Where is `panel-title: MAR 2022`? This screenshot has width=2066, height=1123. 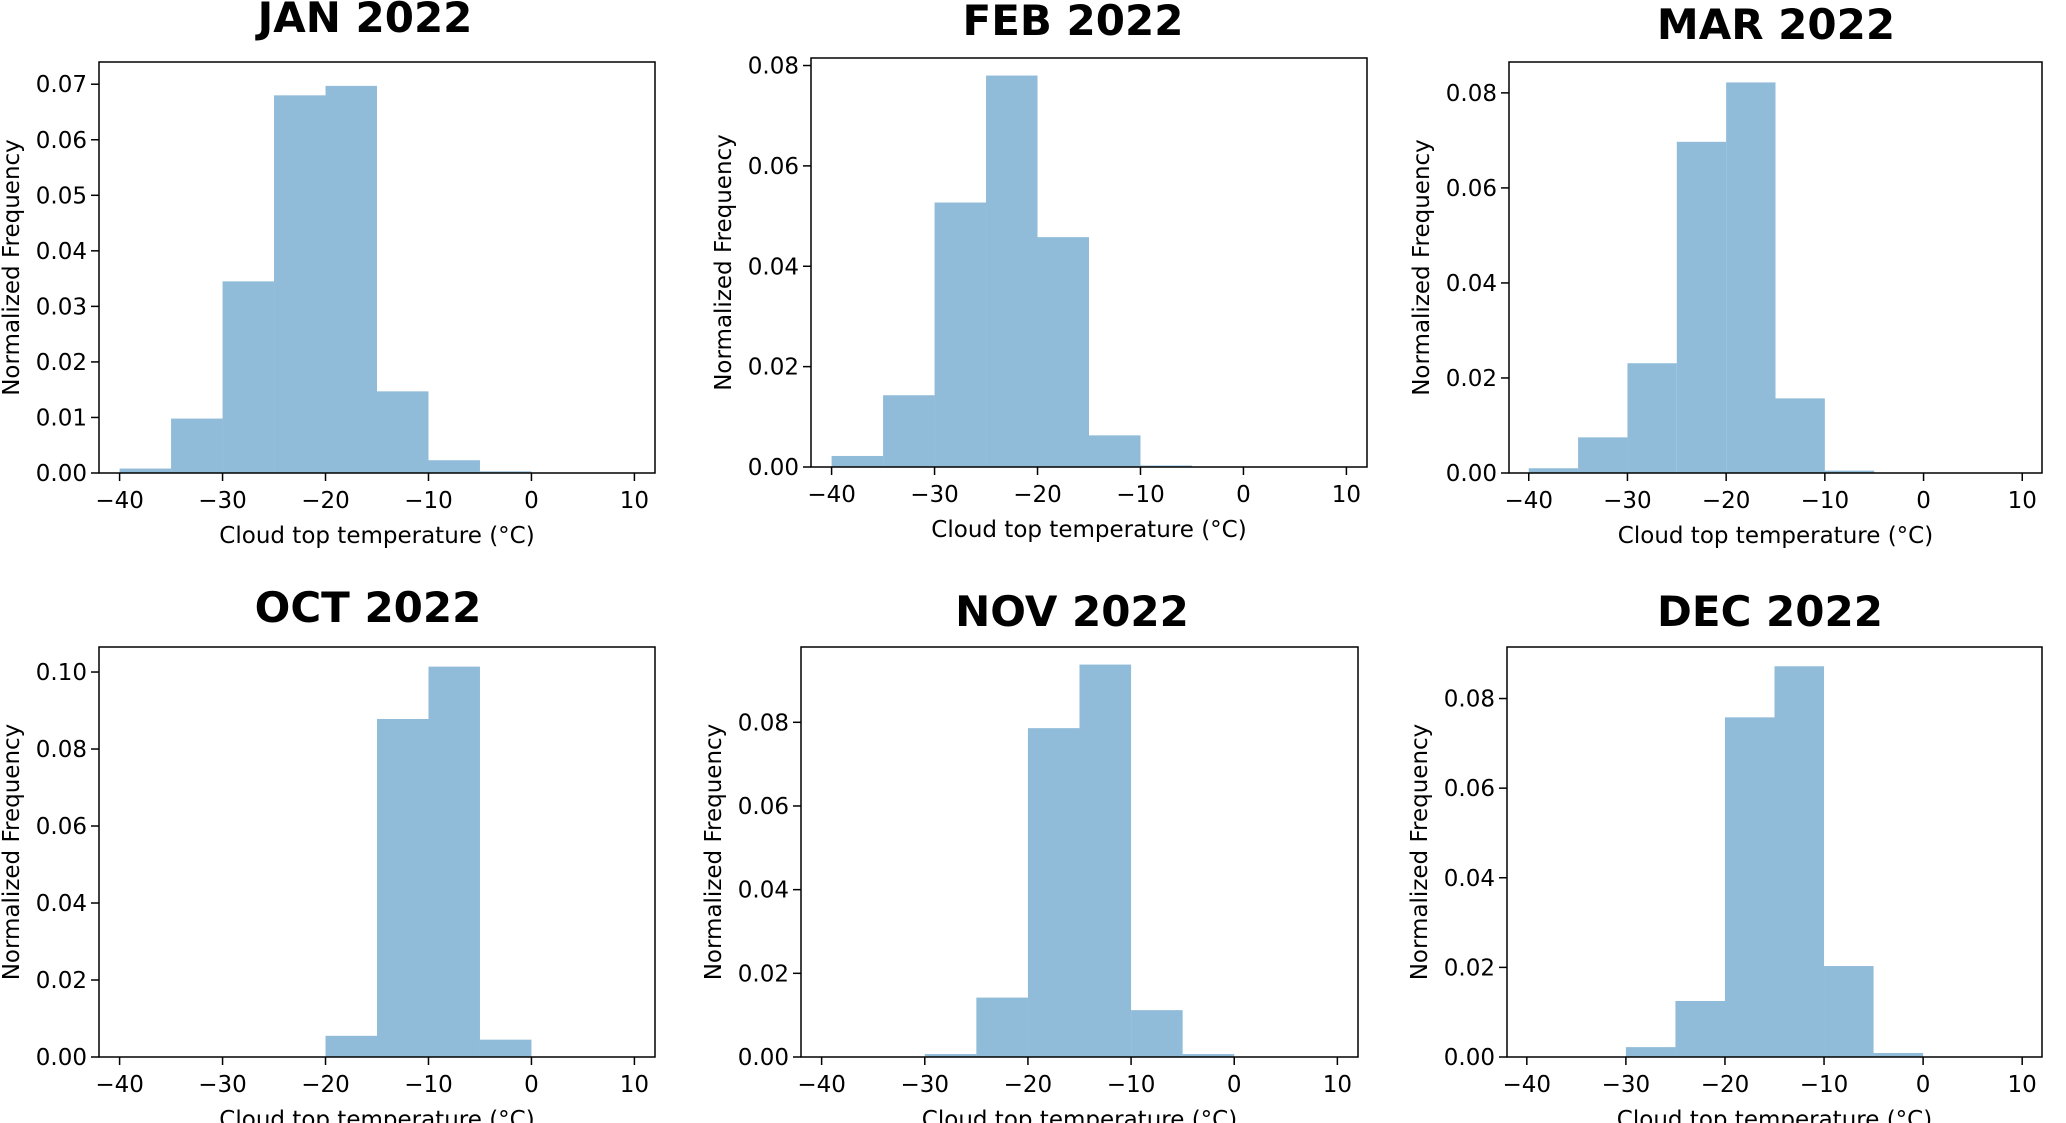 panel-title: MAR 2022 is located at coordinates (1776, 24).